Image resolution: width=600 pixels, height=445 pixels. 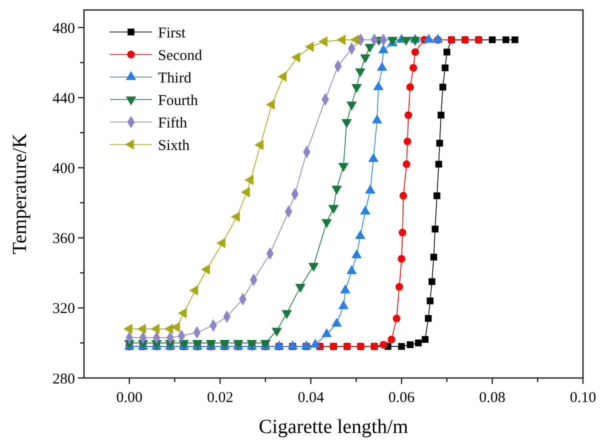 What do you see at coordinates (129, 398) in the screenshot?
I see `x-tick-label: 0.00` at bounding box center [129, 398].